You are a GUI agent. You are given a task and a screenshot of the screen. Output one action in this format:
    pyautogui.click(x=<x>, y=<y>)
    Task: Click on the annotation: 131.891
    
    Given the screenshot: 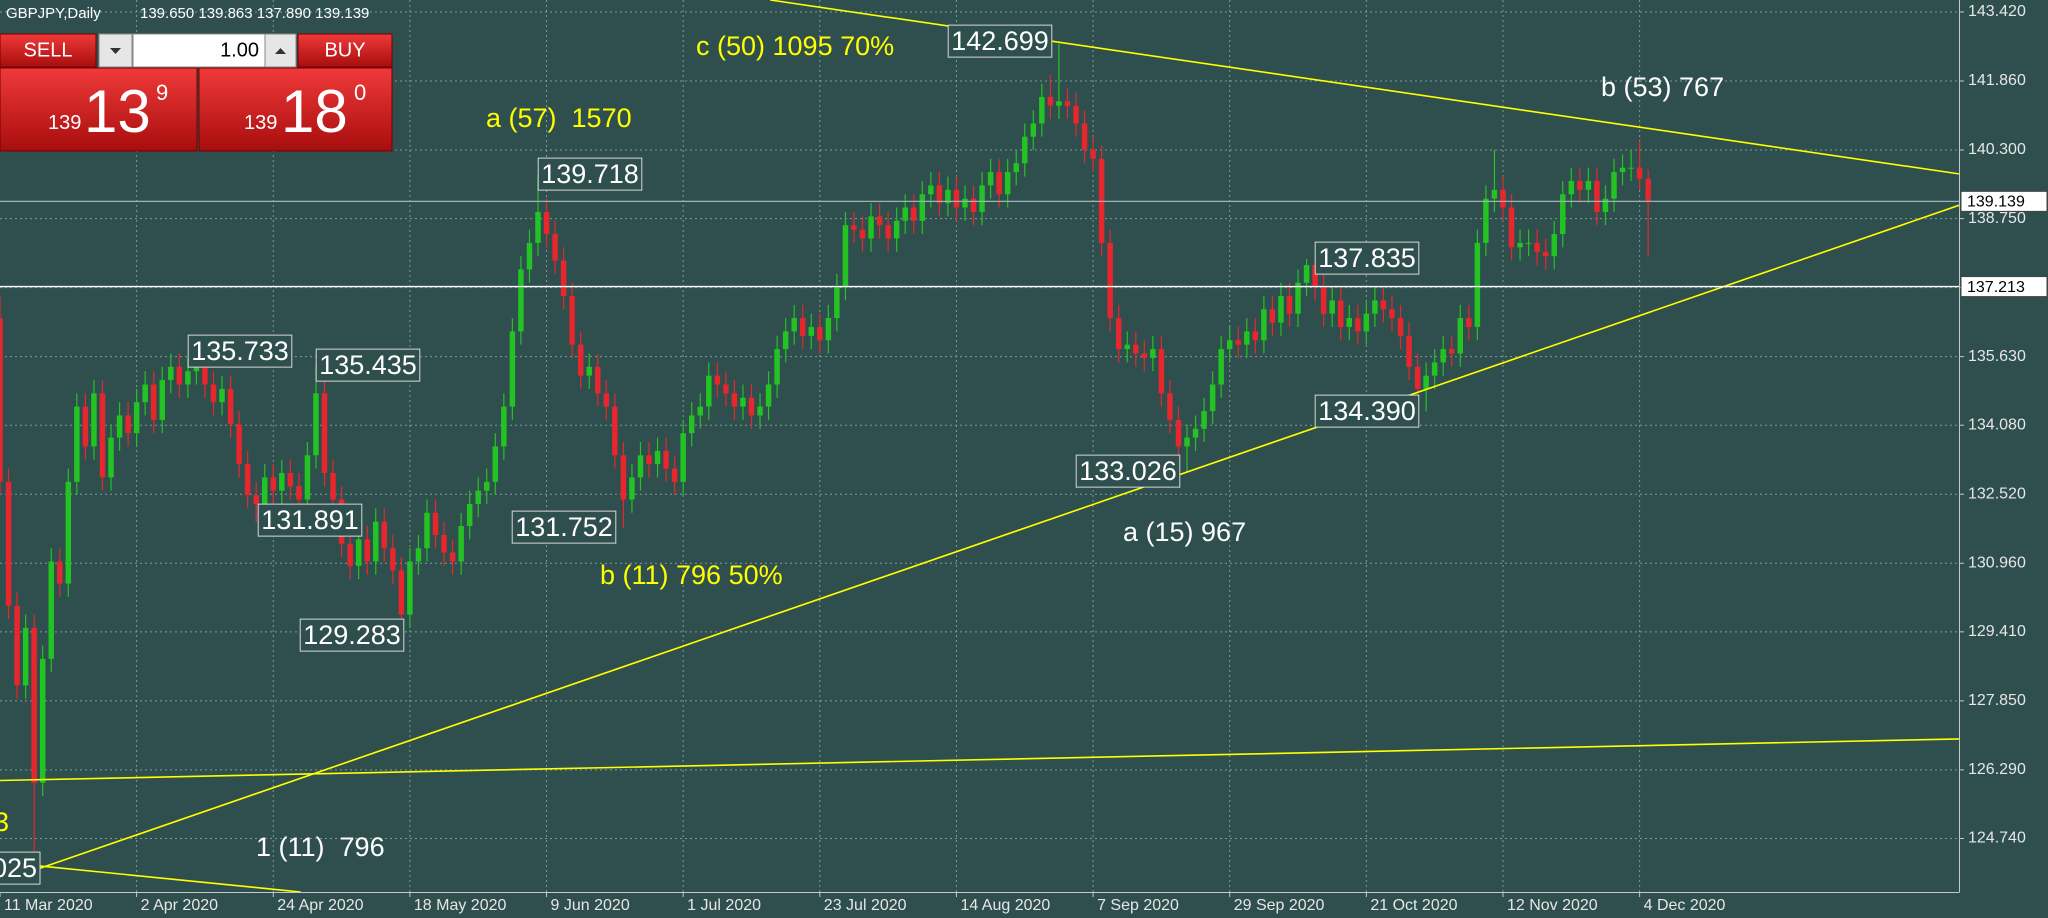 What is the action you would take?
    pyautogui.click(x=310, y=520)
    